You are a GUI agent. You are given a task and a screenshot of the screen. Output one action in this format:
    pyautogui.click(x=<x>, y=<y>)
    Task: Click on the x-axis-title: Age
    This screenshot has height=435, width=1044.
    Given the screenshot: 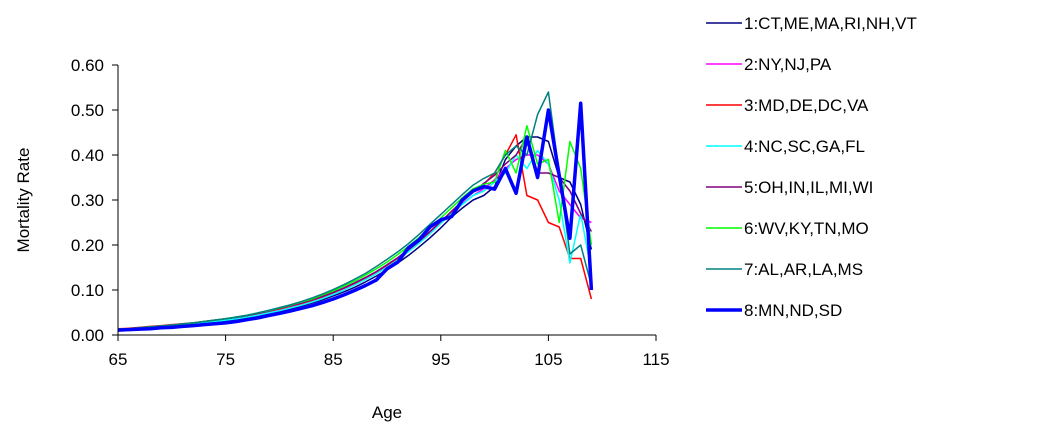 What is the action you would take?
    pyautogui.click(x=387, y=412)
    